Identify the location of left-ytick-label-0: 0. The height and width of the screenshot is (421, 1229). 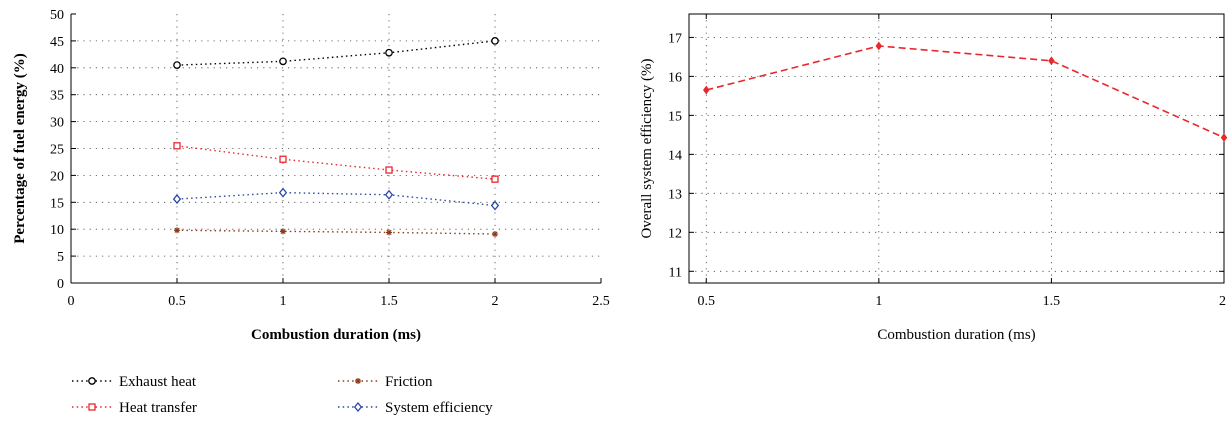
(60, 284).